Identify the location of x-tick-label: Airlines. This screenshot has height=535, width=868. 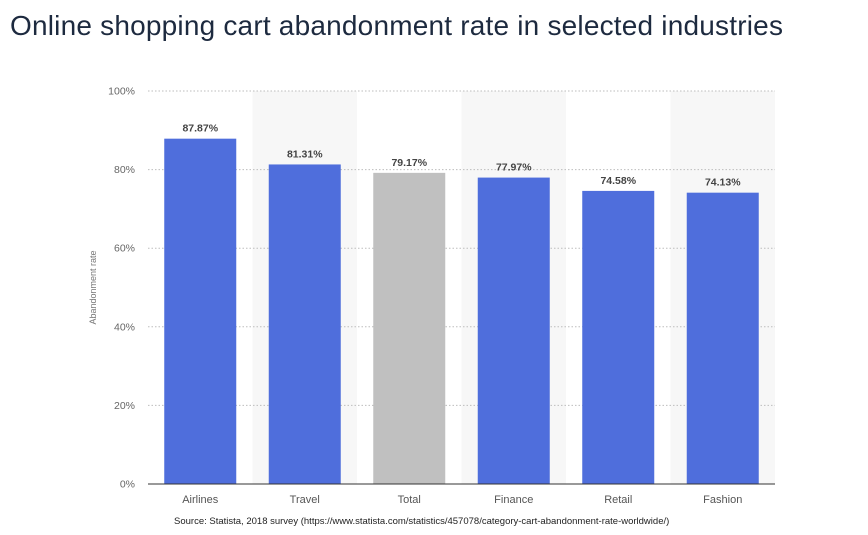
(200, 500).